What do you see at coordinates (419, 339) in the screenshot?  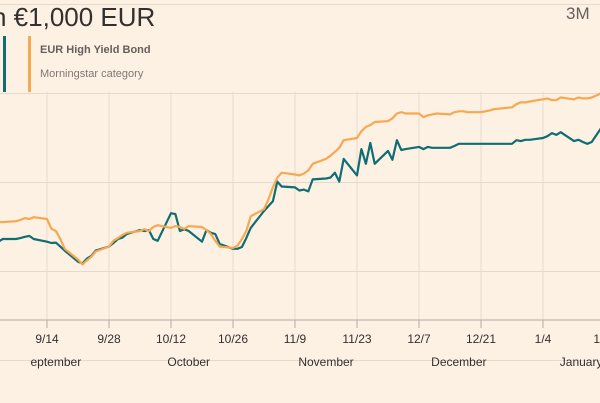 I see `x-tick-label: 12/7` at bounding box center [419, 339].